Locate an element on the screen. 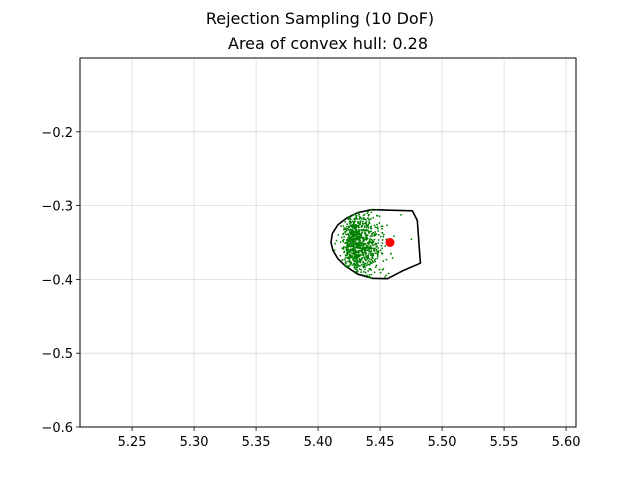 The width and height of the screenshot is (640, 480). mean-marker is located at coordinates (390, 242).